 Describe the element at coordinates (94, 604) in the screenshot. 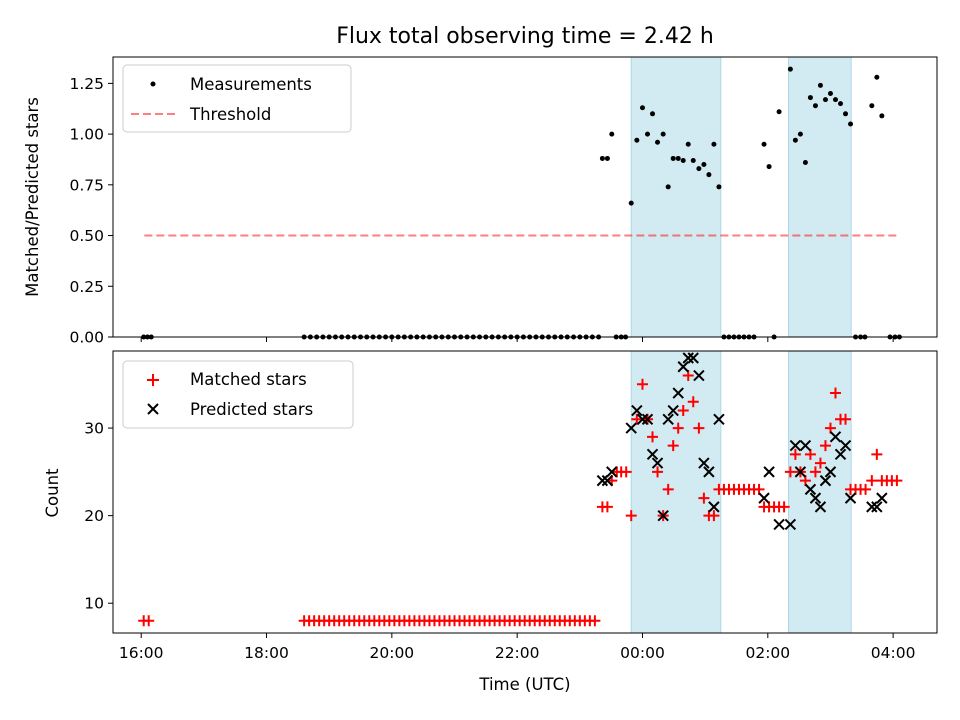

I see `bottom-y-tick-label: 10` at that location.